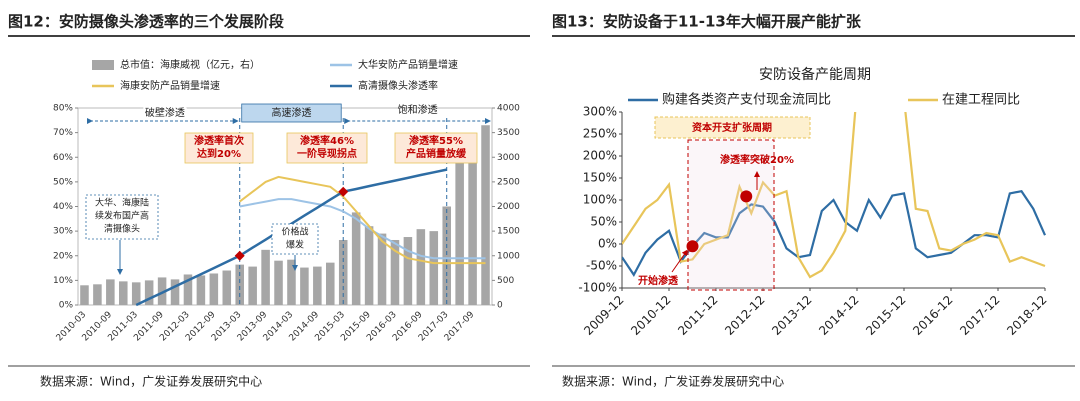 Image resolution: width=1080 pixels, height=401 pixels. I want to click on y2-tick-label: 500, so click(505, 281).